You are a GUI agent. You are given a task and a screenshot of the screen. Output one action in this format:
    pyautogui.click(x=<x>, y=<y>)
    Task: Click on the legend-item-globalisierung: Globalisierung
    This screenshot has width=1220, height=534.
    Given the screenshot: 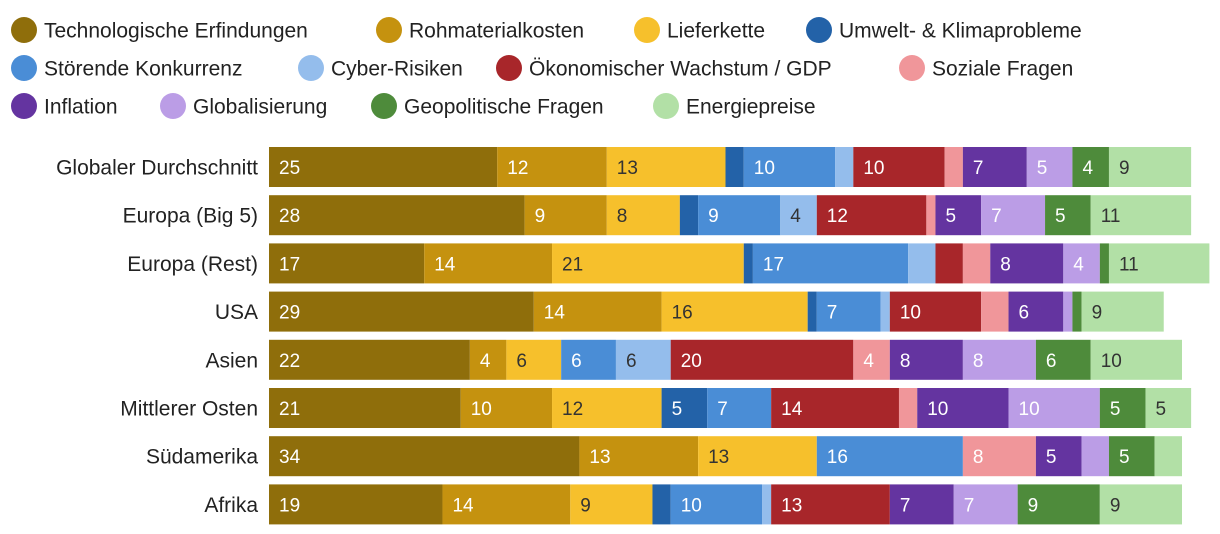 What is the action you would take?
    pyautogui.click(x=243, y=106)
    